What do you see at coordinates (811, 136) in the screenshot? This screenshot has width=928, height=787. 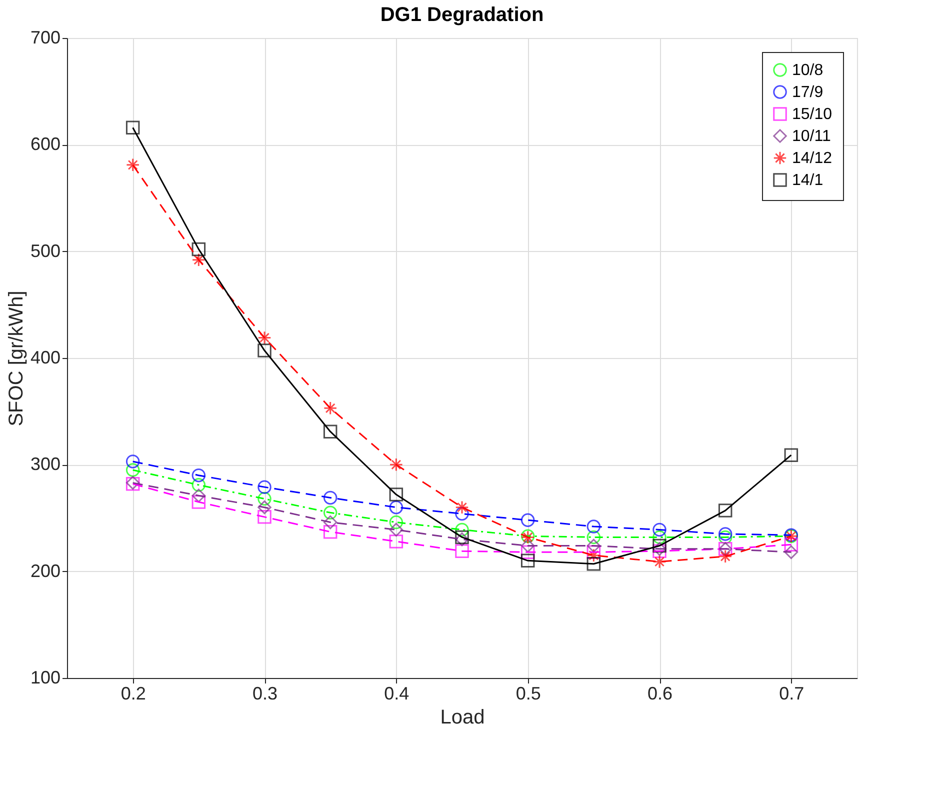 I see `legend-label: 10/11` at bounding box center [811, 136].